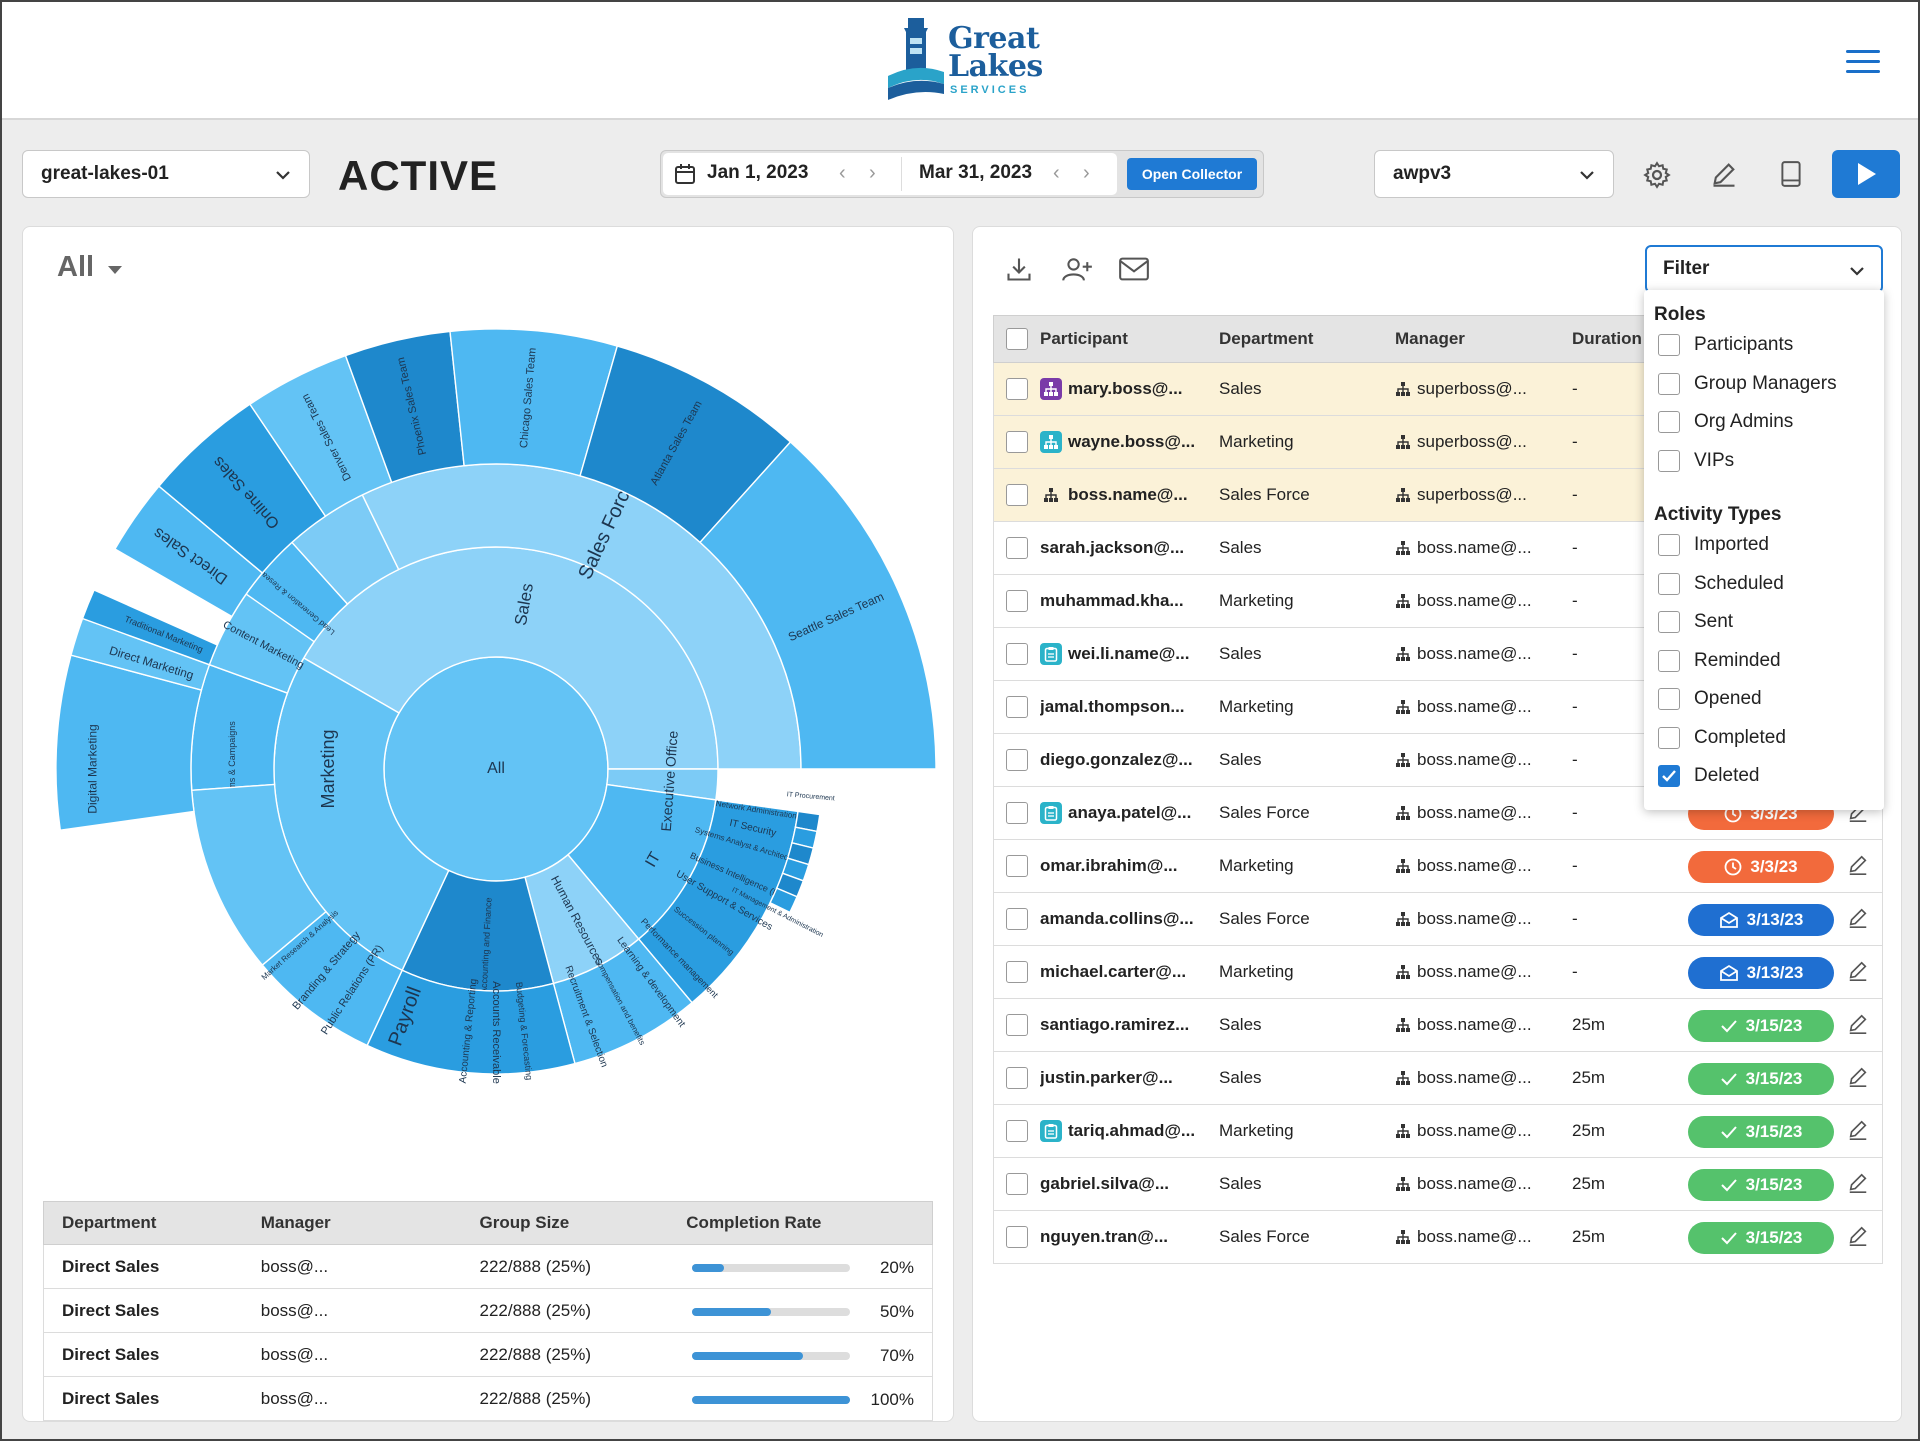  I want to click on sunburst-seattle, so click(818, 605).